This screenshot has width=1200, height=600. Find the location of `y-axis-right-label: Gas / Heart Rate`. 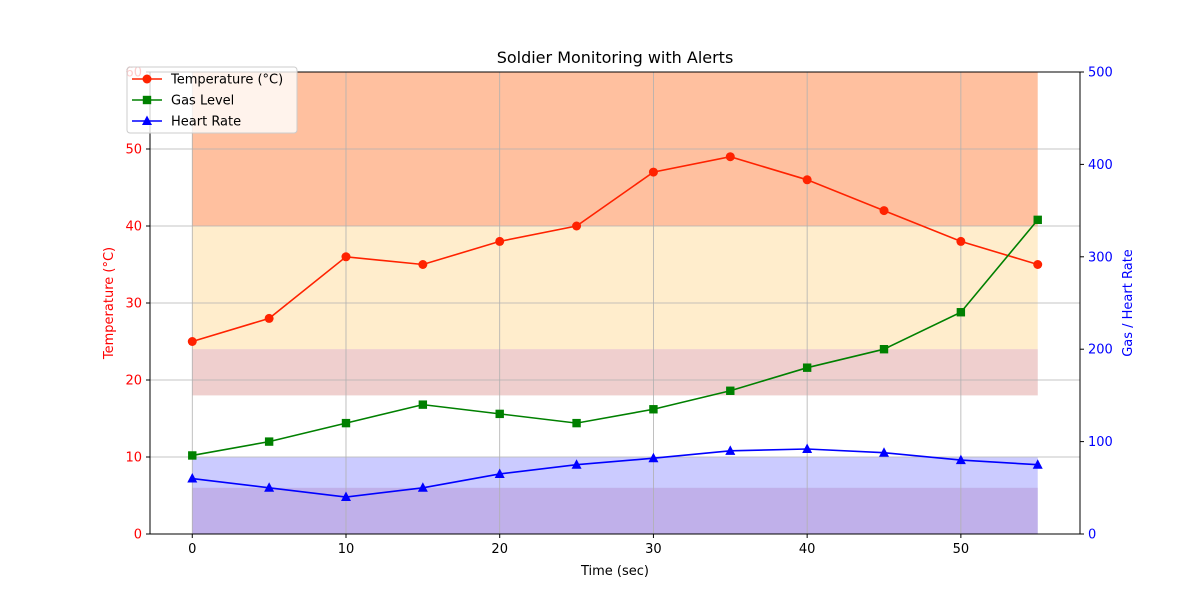

y-axis-right-label: Gas / Heart Rate is located at coordinates (1128, 303).